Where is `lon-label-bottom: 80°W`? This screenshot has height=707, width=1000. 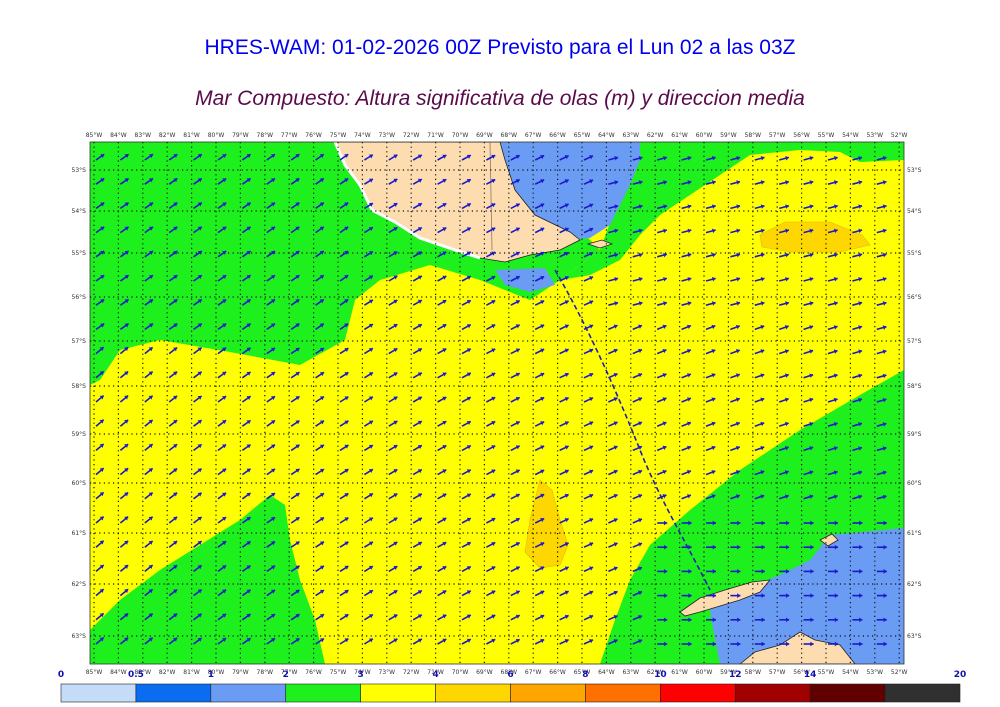 lon-label-bottom: 80°W is located at coordinates (216, 672).